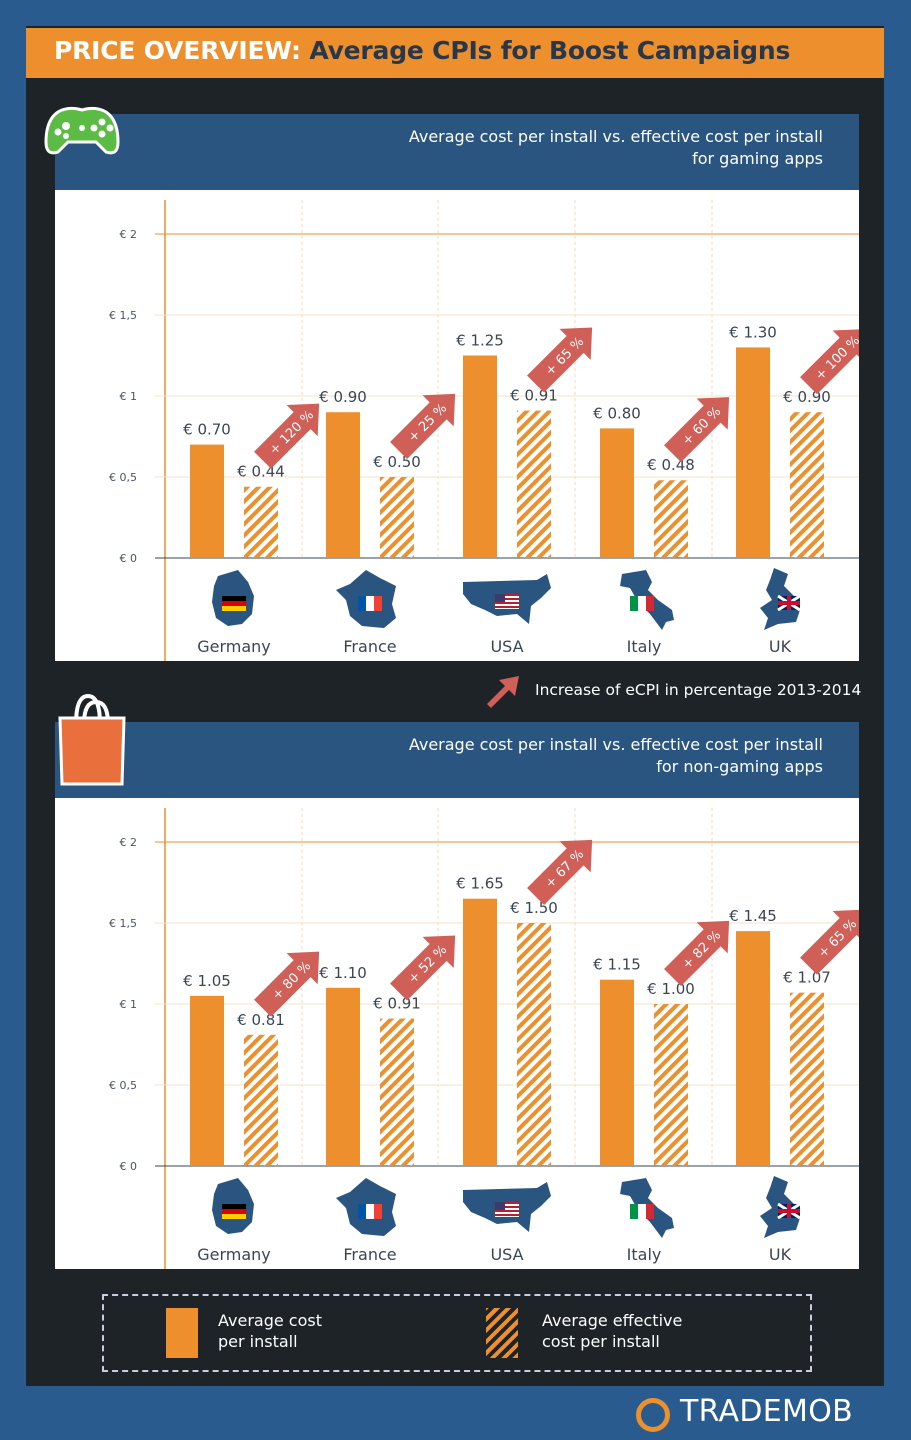 This screenshot has width=911, height=1440. What do you see at coordinates (617, 965) in the screenshot?
I see `data-label-cpi: € 1.15` at bounding box center [617, 965].